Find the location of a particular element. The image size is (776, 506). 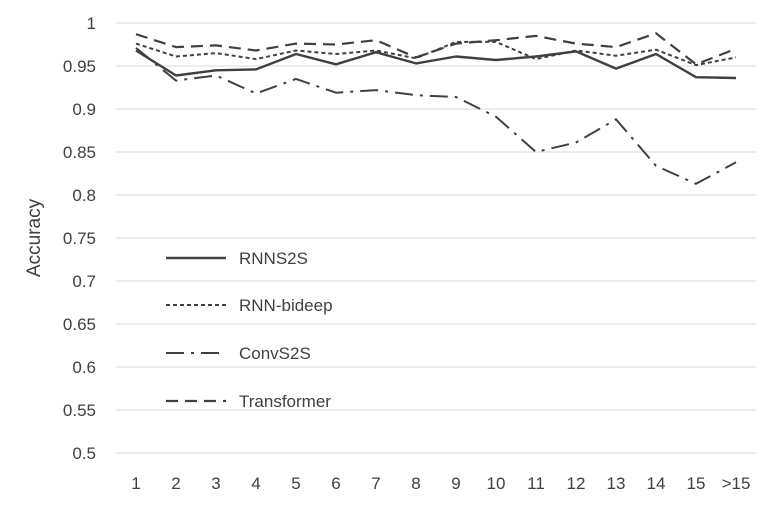

x-tick-label: 9 is located at coordinates (455, 483).